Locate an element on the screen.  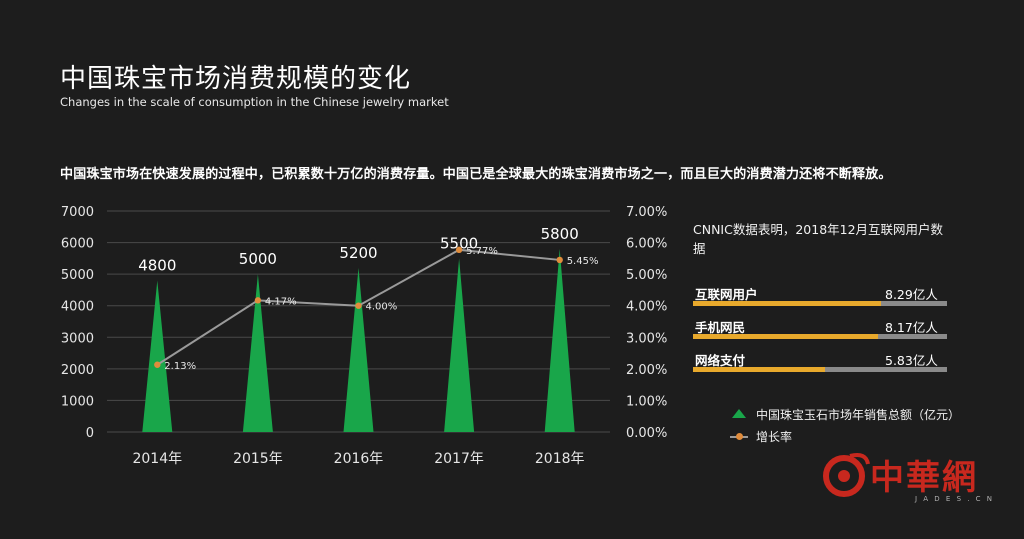
growth-label: 2.13% is located at coordinates (180, 366).